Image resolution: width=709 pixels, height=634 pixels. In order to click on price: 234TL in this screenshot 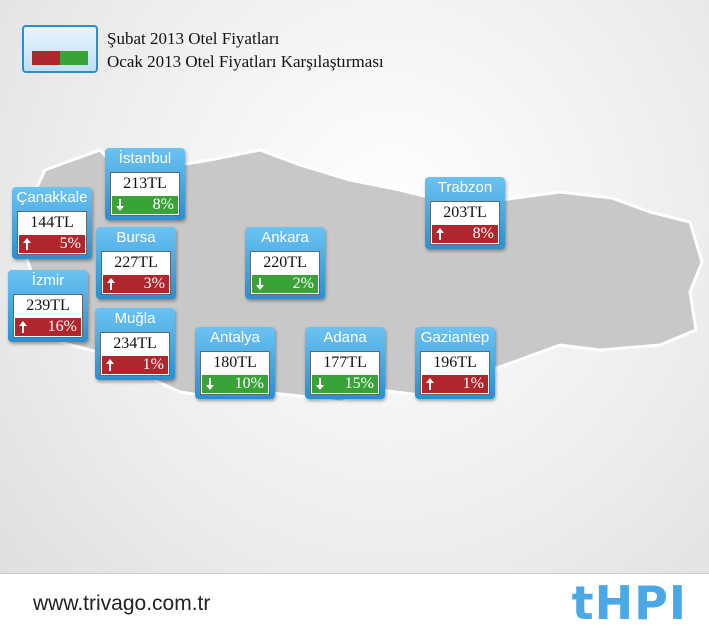, I will do `click(135, 343)`.